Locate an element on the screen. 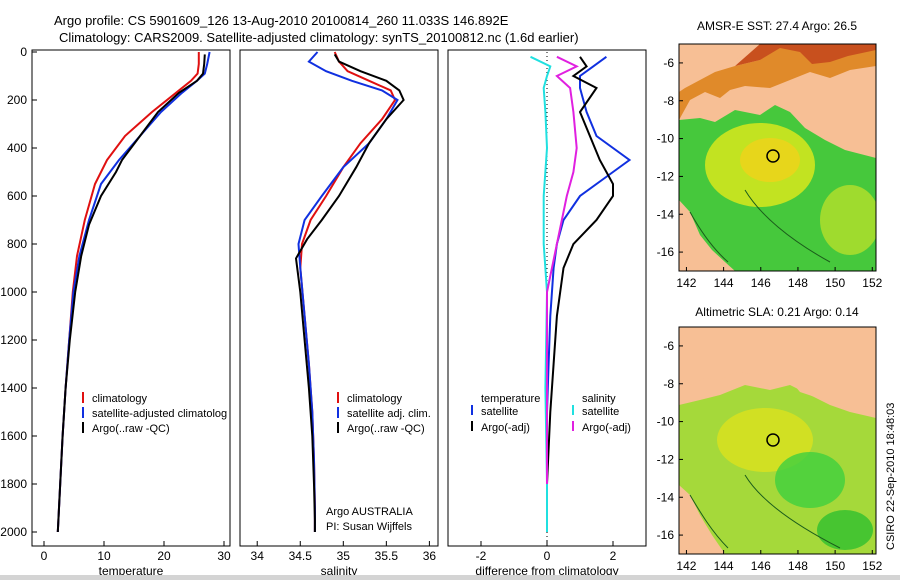 The image size is (900, 580). salinity-x-tick-group: 34 34.5 35 35.5 36 is located at coordinates (344, 552).